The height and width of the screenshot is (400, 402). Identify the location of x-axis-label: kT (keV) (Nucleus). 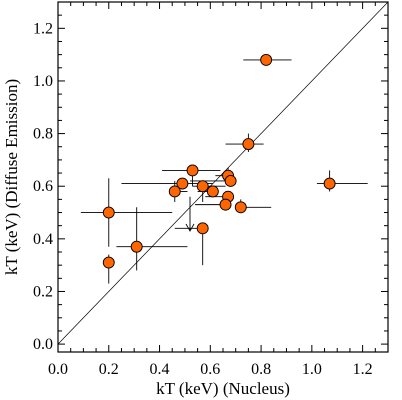
(223, 388).